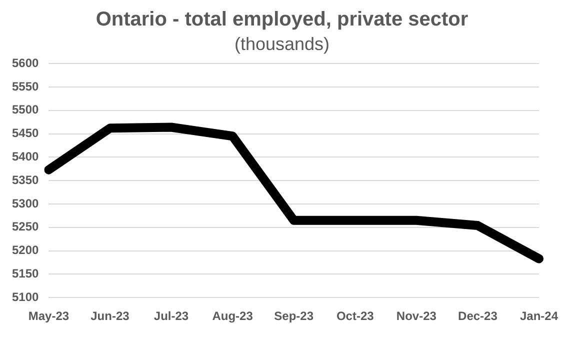 This screenshot has height=342, width=570. Describe the element at coordinates (110, 316) in the screenshot. I see `x-tick-label: Jun-23` at that location.